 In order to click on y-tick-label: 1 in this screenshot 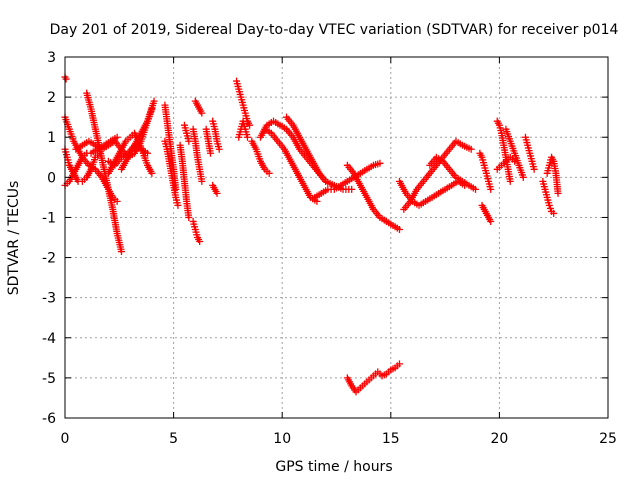, I will do `click(51, 138)`.